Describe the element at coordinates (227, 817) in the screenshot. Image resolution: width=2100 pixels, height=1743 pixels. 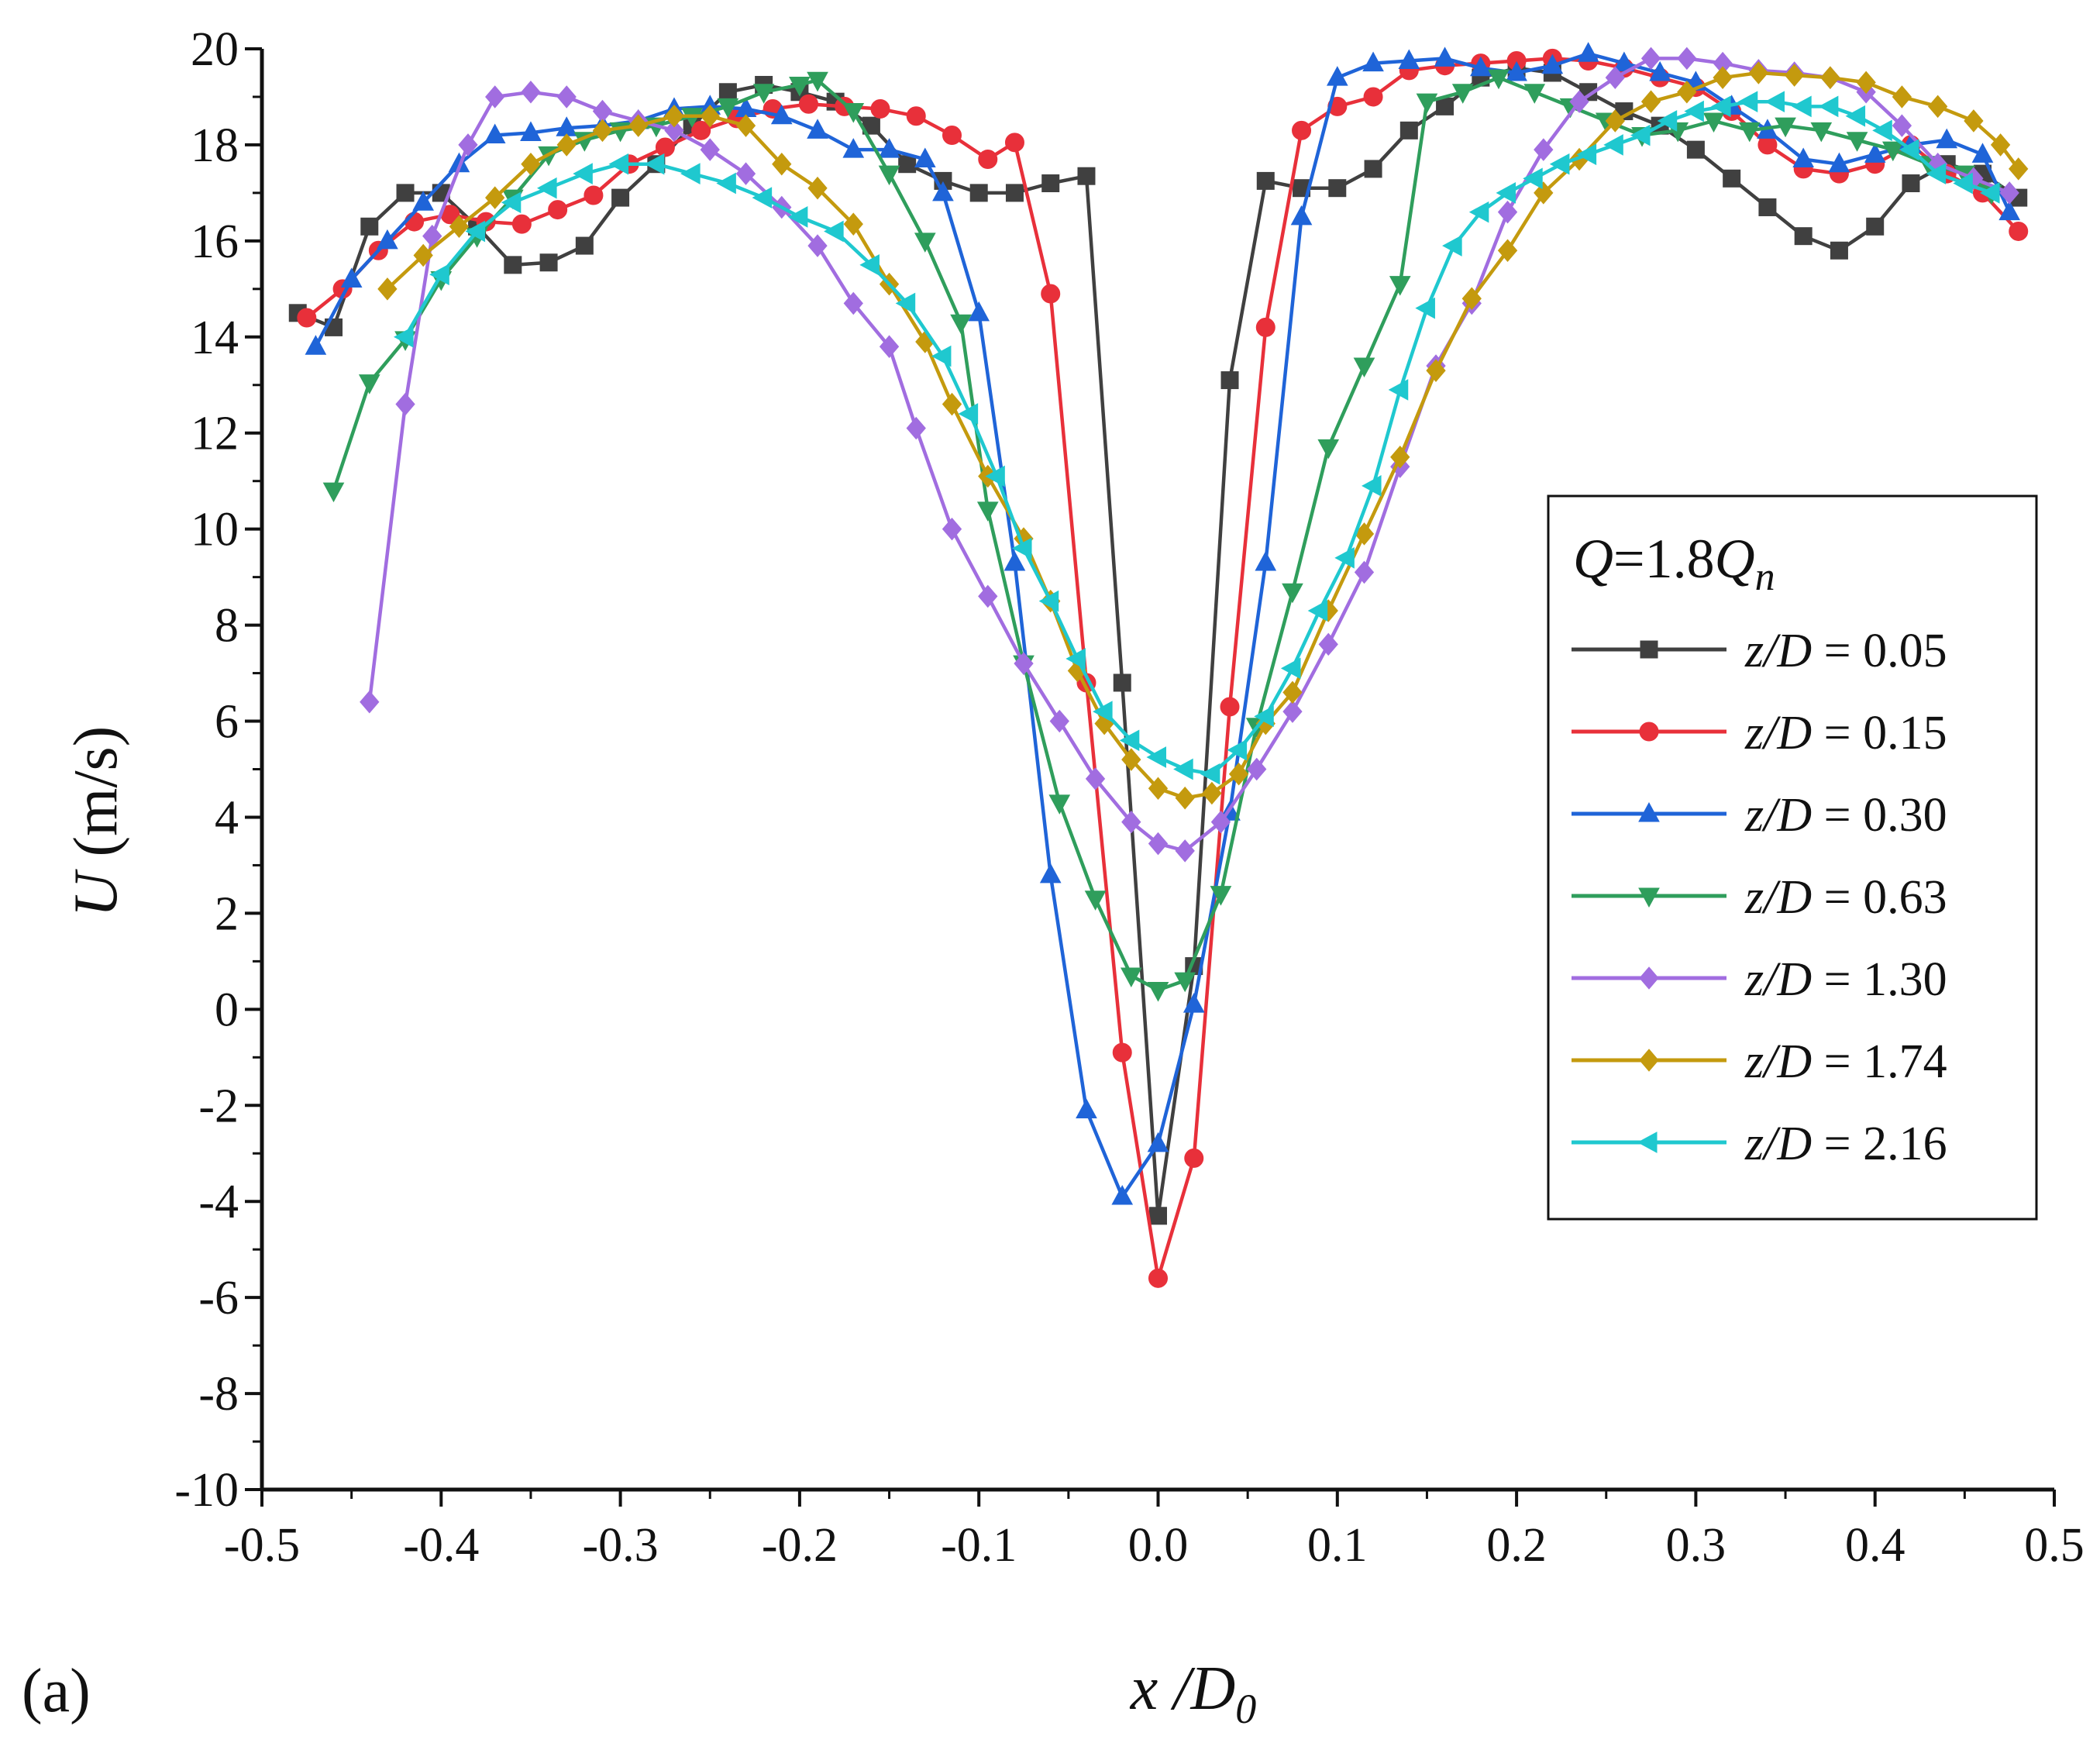
I see `y-tick-label: 4` at that location.